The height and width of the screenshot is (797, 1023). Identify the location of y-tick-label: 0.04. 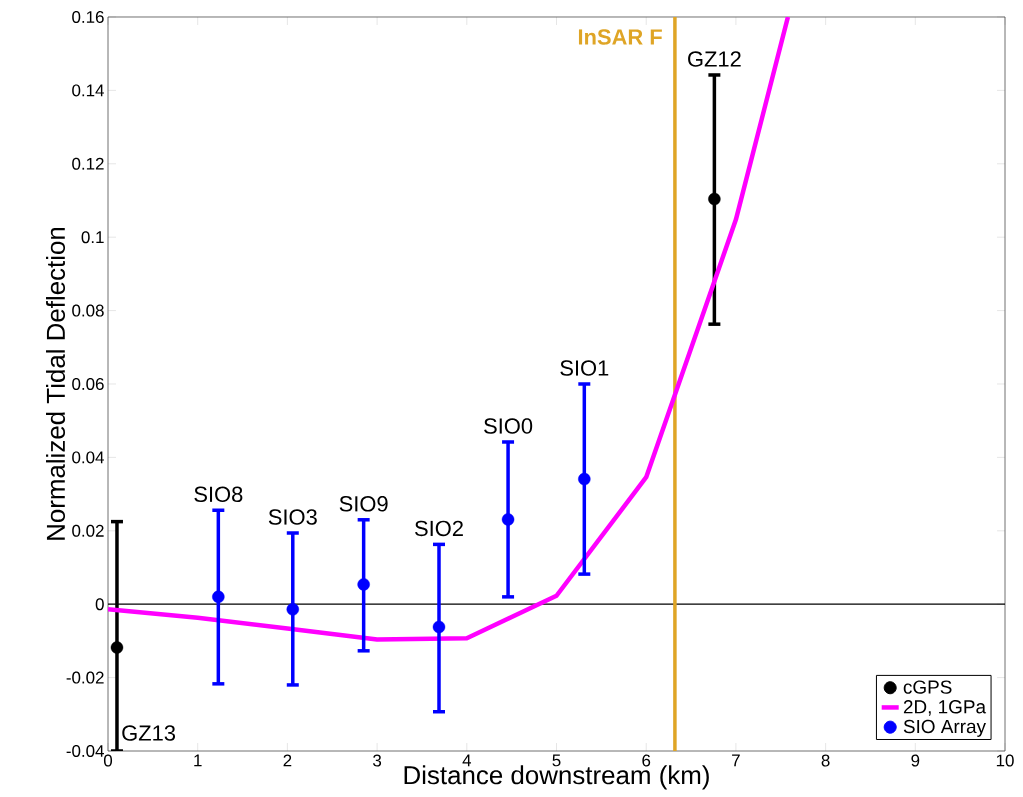
(88, 457).